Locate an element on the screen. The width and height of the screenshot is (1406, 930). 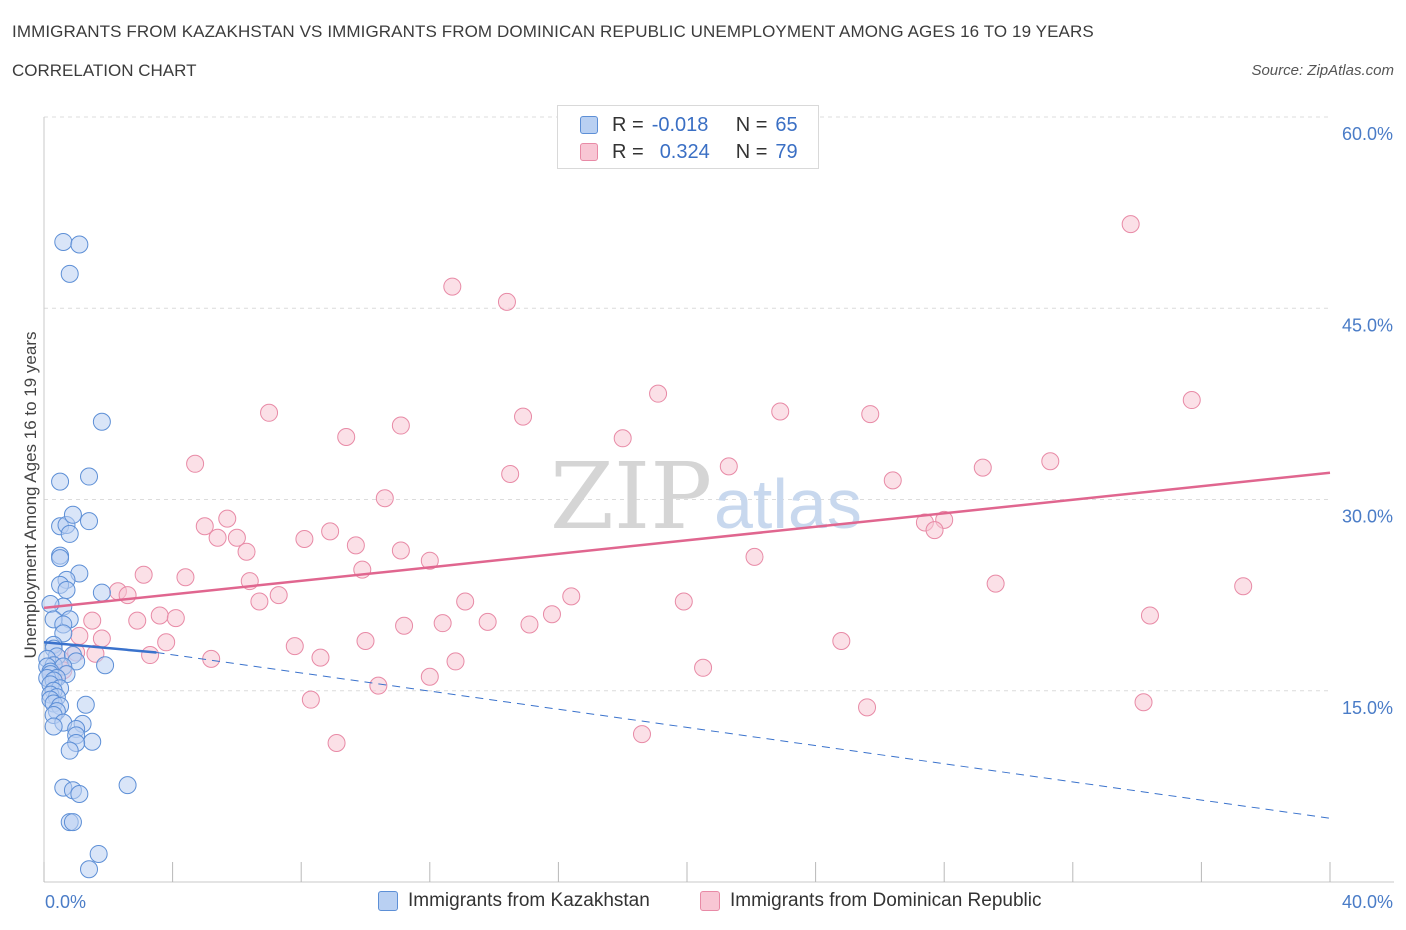
y-tick-label-0: 15.0% is located at coordinates (1367, 708).